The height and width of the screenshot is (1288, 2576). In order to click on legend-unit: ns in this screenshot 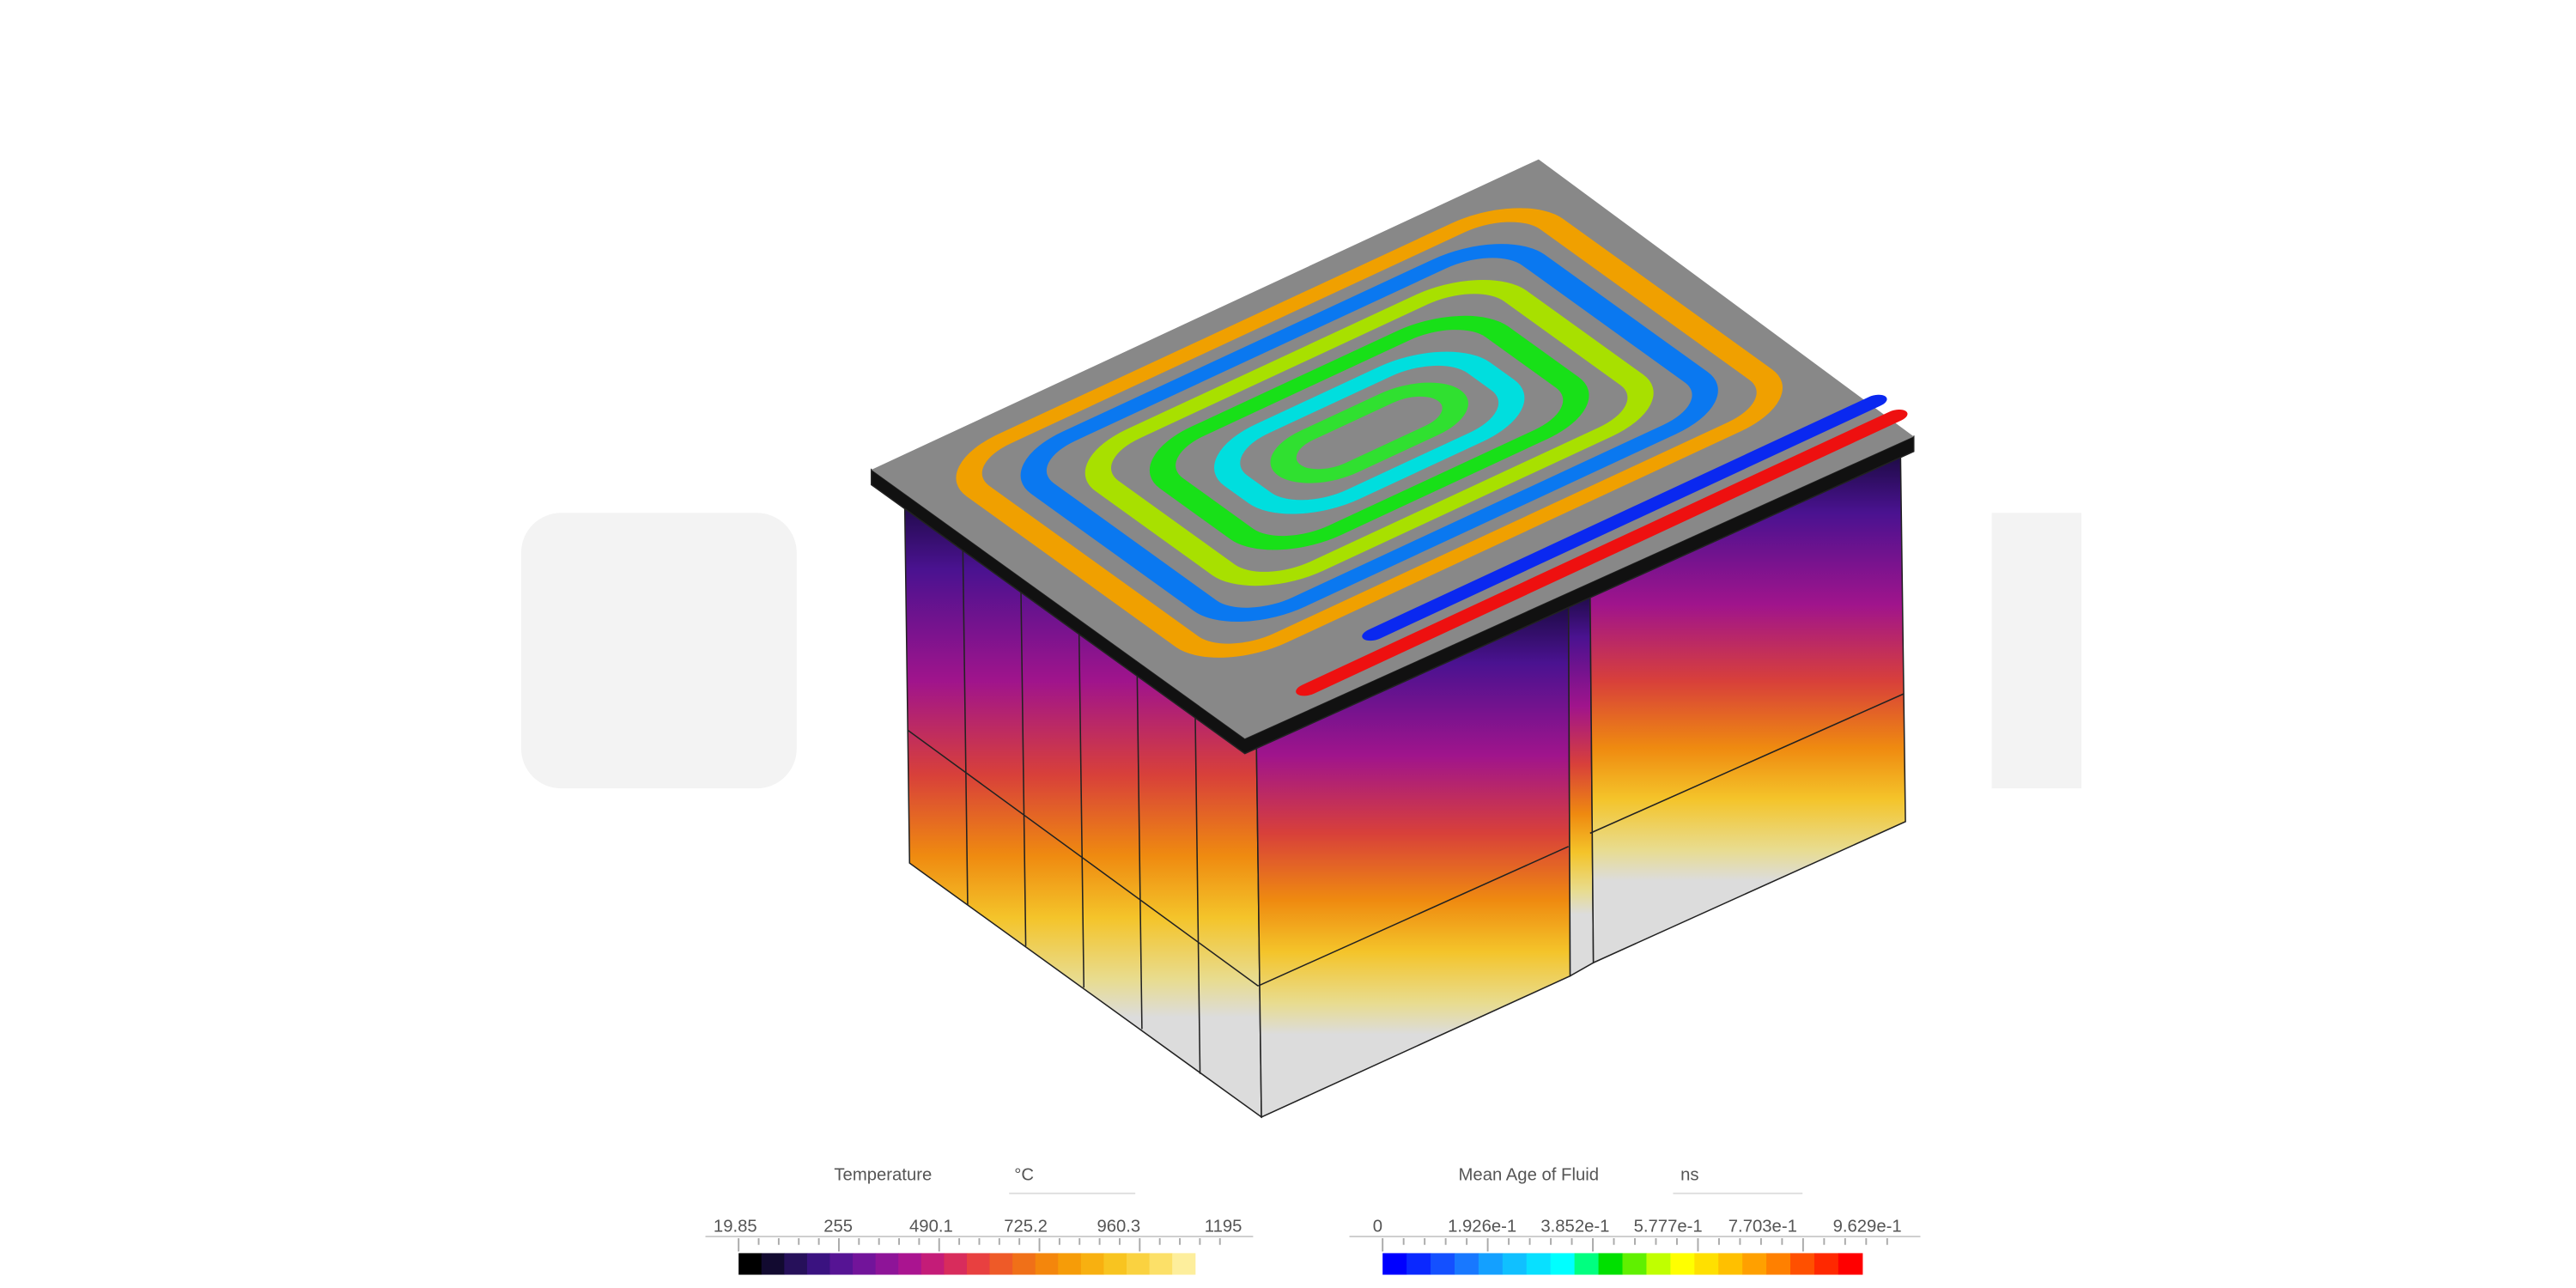, I will do `click(1689, 1174)`.